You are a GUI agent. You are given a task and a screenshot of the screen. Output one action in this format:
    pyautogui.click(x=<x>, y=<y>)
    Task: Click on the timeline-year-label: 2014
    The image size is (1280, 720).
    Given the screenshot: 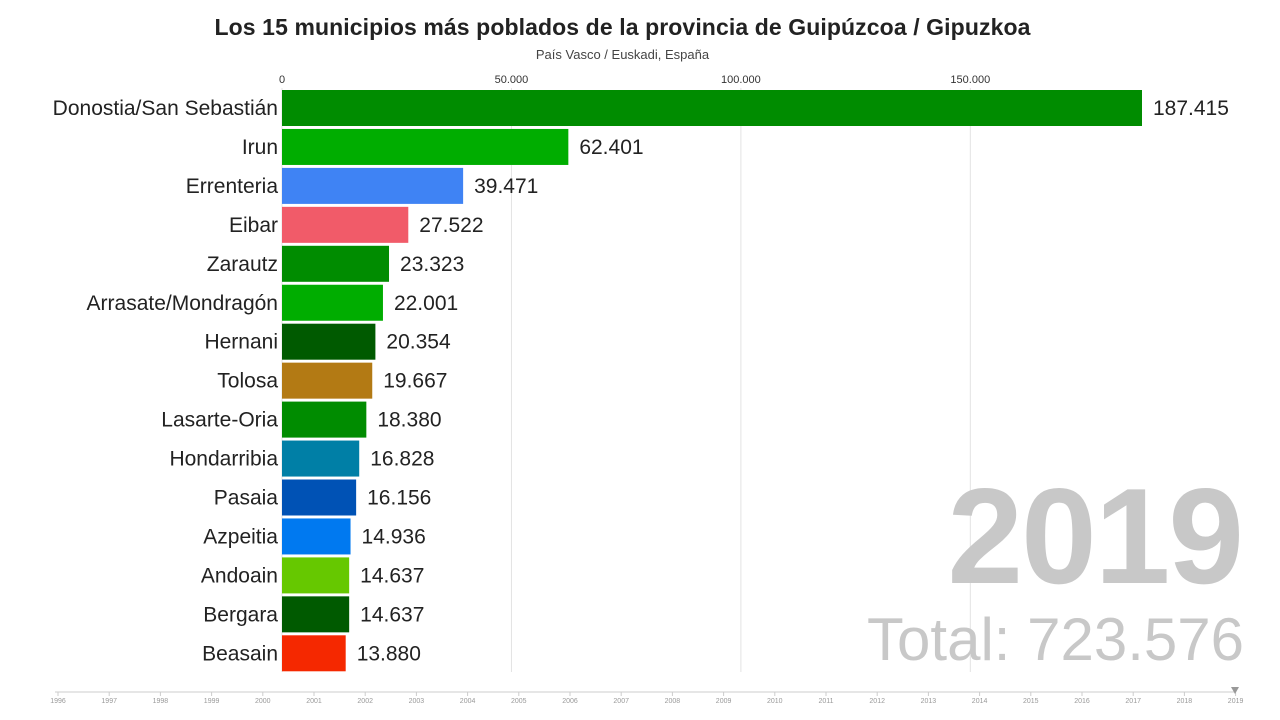 What is the action you would take?
    pyautogui.click(x=980, y=701)
    